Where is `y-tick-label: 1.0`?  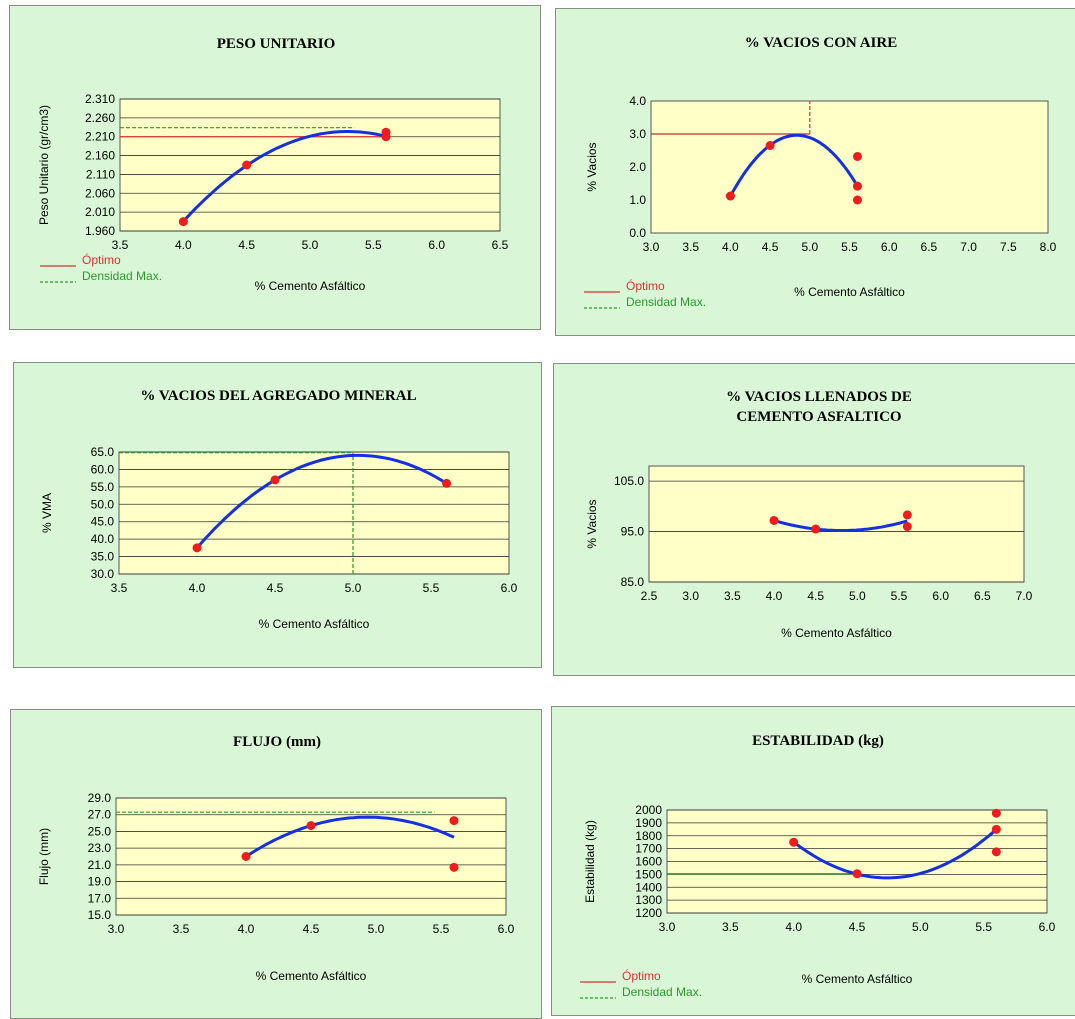
y-tick-label: 1.0 is located at coordinates (637, 200).